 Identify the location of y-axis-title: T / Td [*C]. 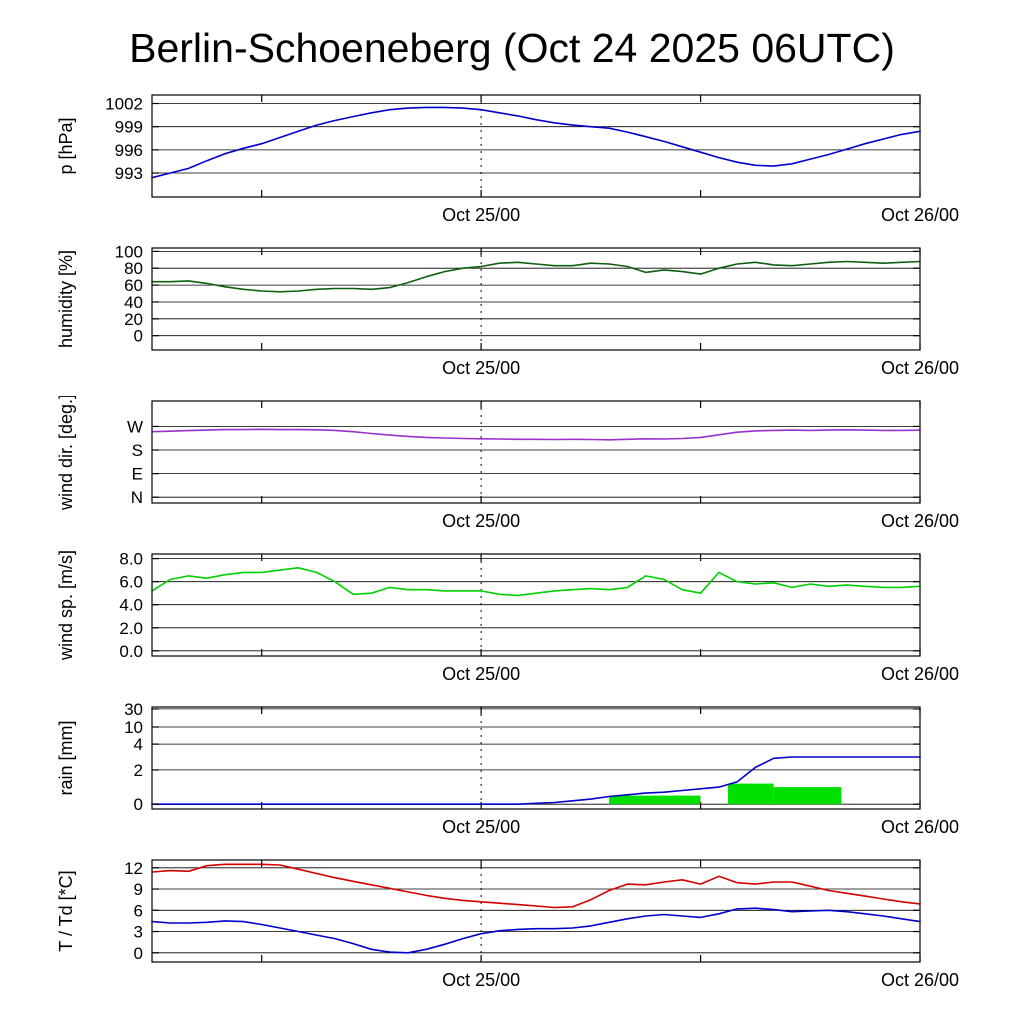
(66, 910).